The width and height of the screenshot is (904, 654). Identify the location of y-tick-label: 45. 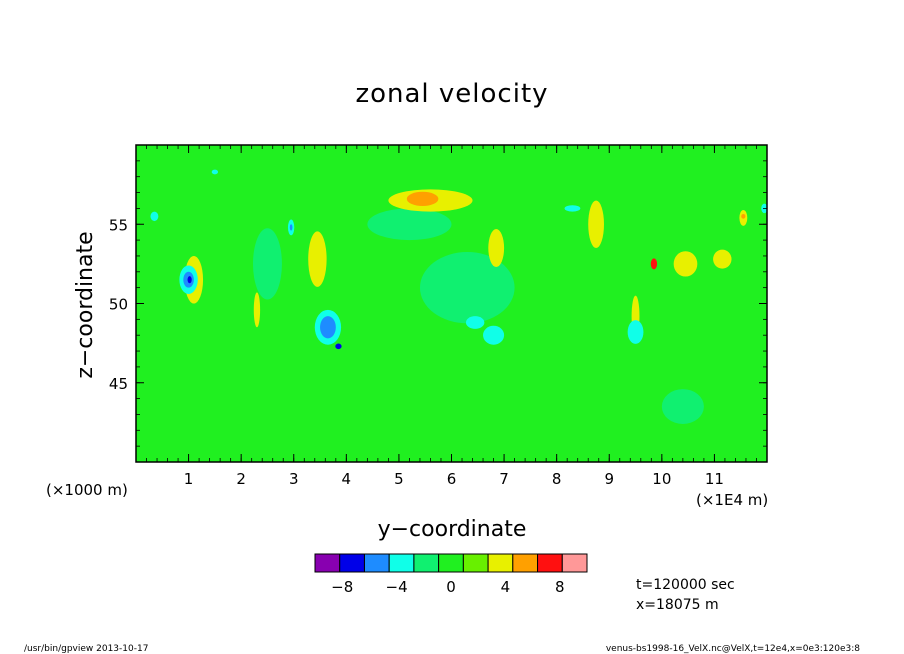
(118, 384).